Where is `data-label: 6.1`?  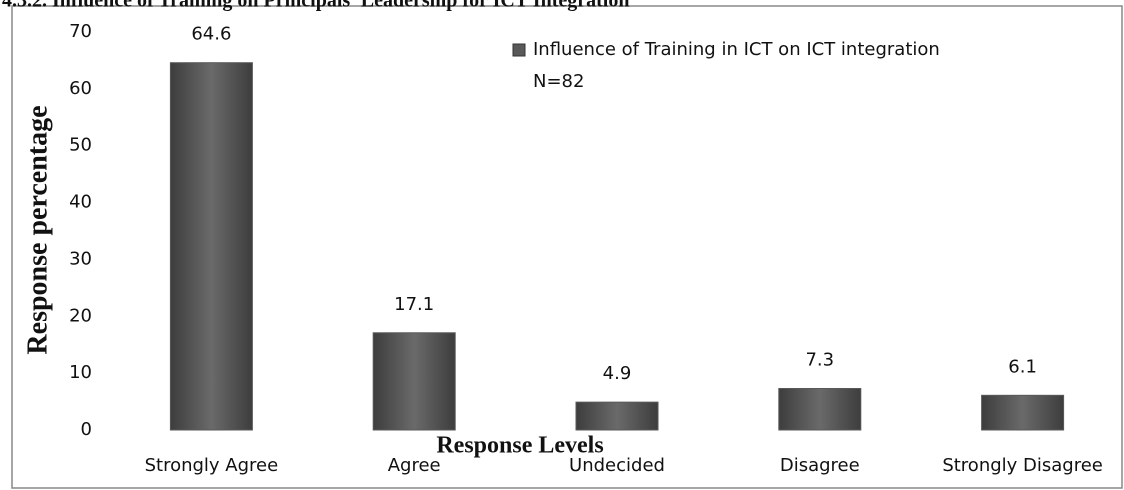 data-label: 6.1 is located at coordinates (1022, 366).